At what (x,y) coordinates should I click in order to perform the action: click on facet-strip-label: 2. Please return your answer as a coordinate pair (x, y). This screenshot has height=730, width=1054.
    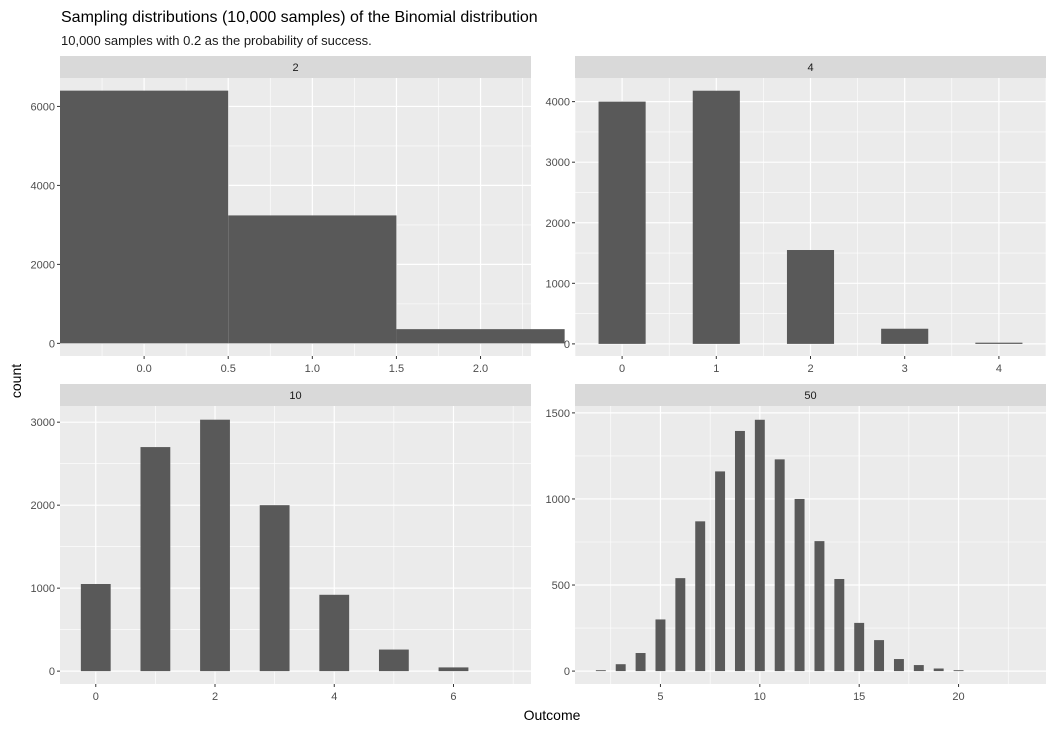
    Looking at the image, I should click on (295, 68).